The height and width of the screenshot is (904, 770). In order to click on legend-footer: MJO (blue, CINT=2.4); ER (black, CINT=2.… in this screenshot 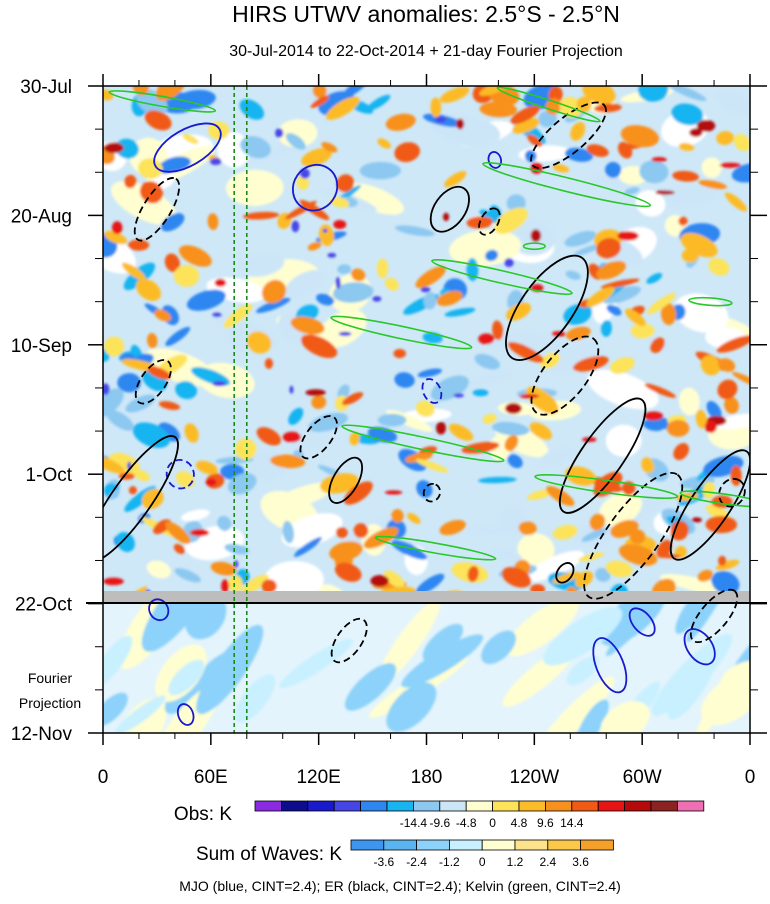, I will do `click(400, 886)`.